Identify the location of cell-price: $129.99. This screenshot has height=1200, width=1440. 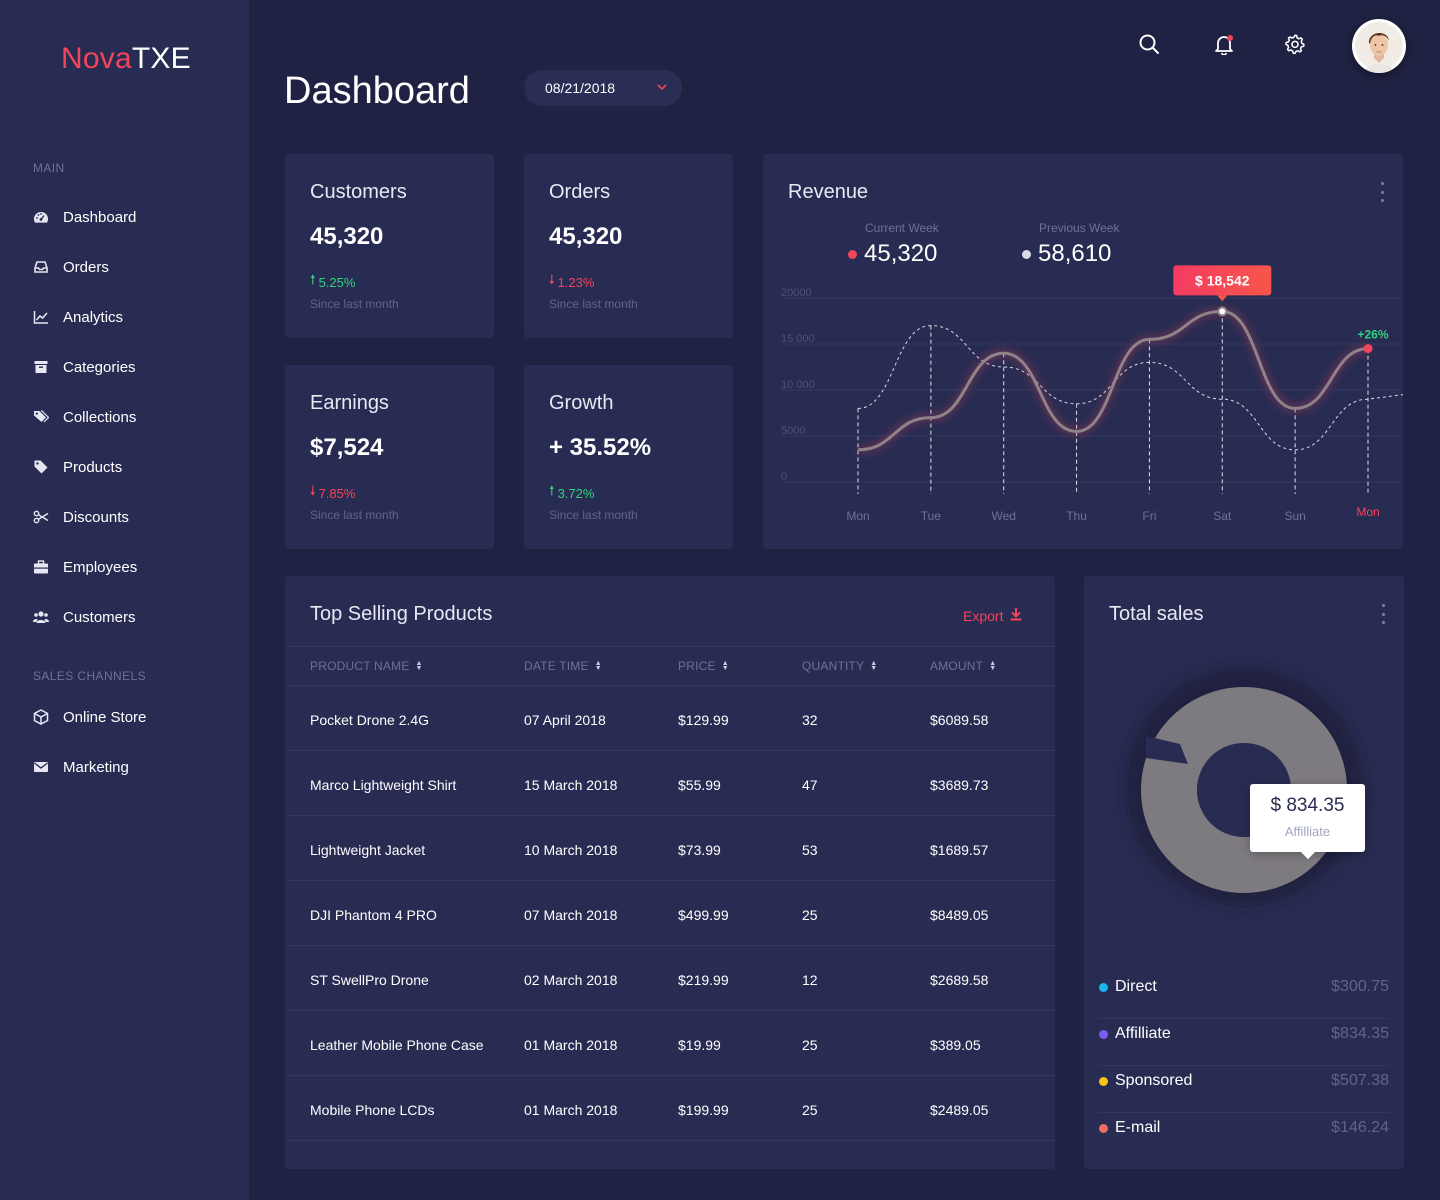
(703, 720).